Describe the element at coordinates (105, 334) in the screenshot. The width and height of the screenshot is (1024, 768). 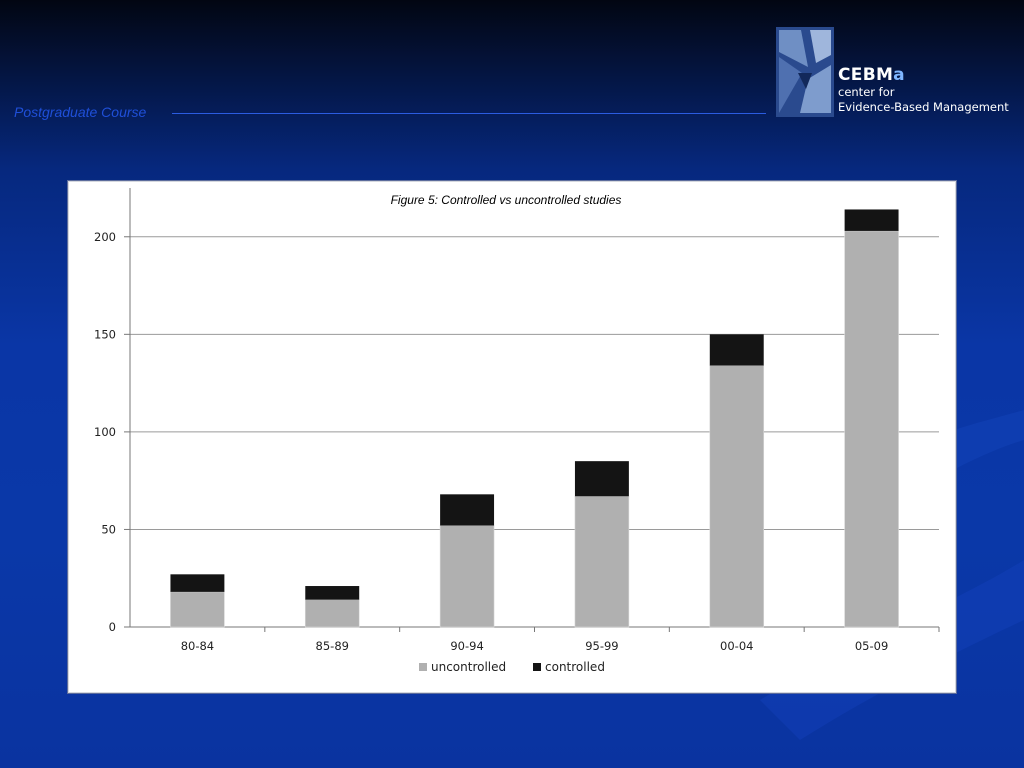
I see `y-tick-label: 150` at that location.